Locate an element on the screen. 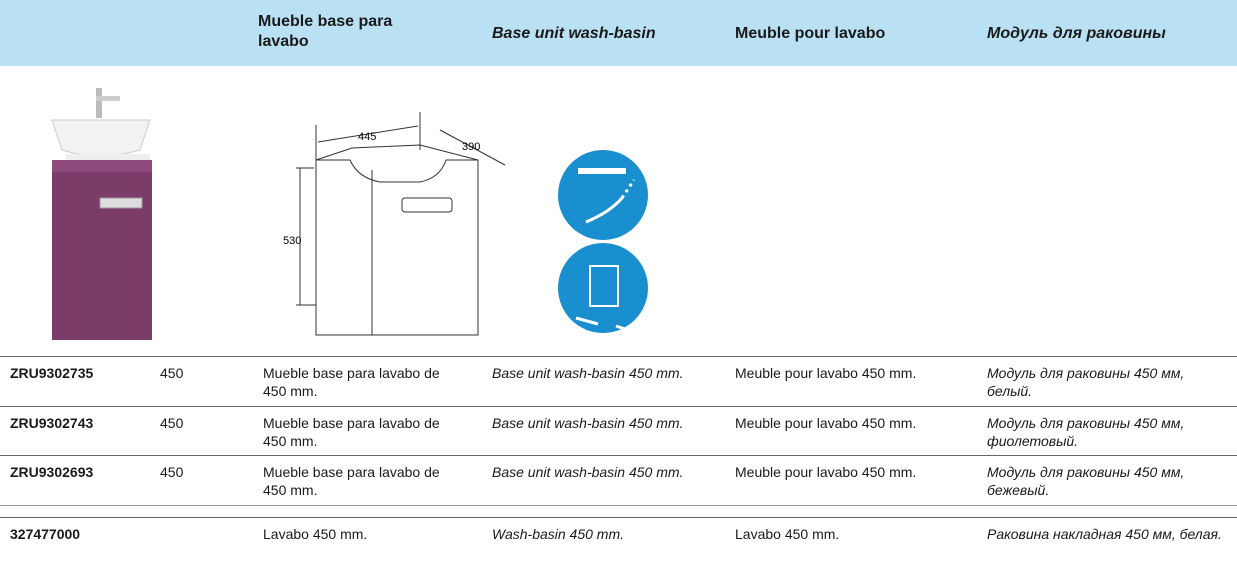 The width and height of the screenshot is (1237, 572). header-band is located at coordinates (618, 33).